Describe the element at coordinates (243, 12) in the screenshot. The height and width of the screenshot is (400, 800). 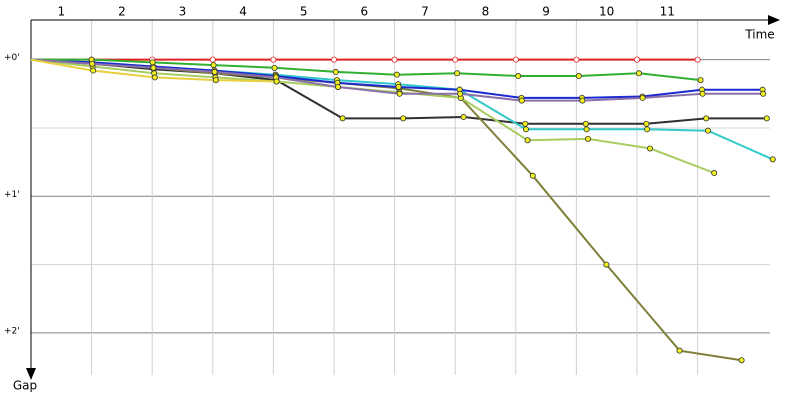
I see `x-tick-label: 4` at that location.